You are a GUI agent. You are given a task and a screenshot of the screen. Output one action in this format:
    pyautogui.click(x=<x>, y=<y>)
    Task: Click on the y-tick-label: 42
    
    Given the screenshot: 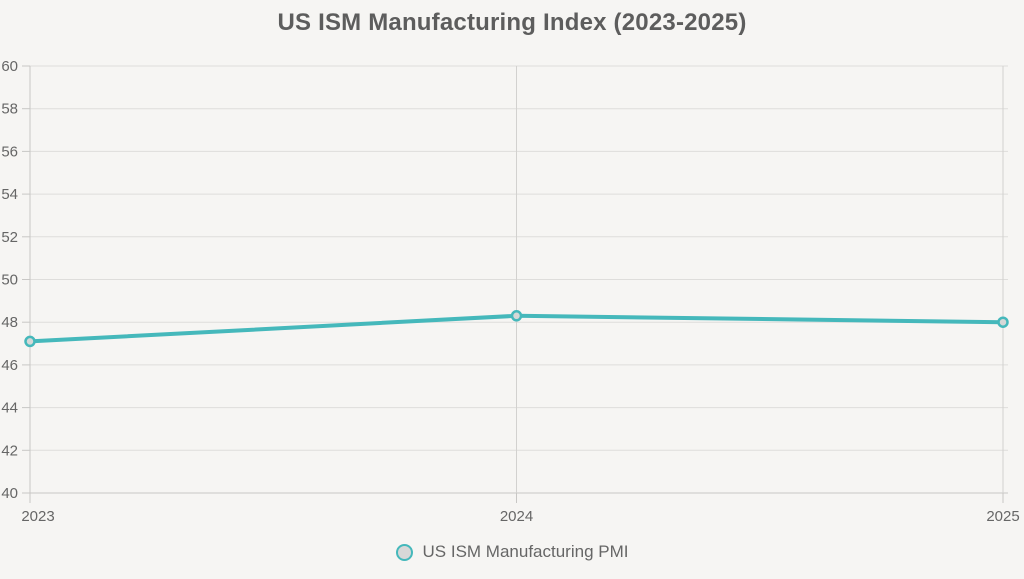 What is the action you would take?
    pyautogui.click(x=9, y=450)
    